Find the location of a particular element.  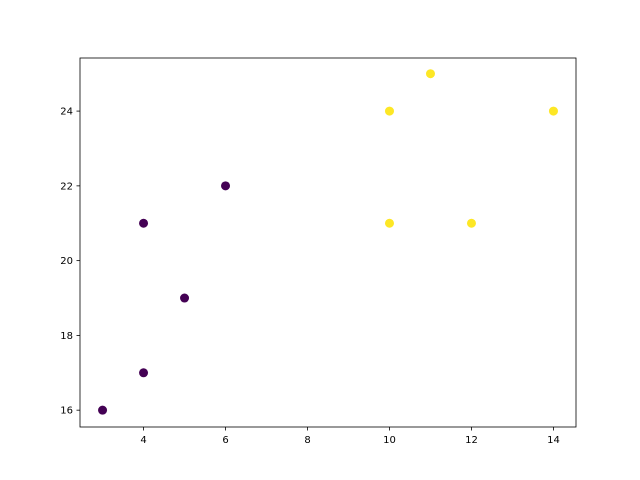

y-tick-label: 16 is located at coordinates (66, 411).